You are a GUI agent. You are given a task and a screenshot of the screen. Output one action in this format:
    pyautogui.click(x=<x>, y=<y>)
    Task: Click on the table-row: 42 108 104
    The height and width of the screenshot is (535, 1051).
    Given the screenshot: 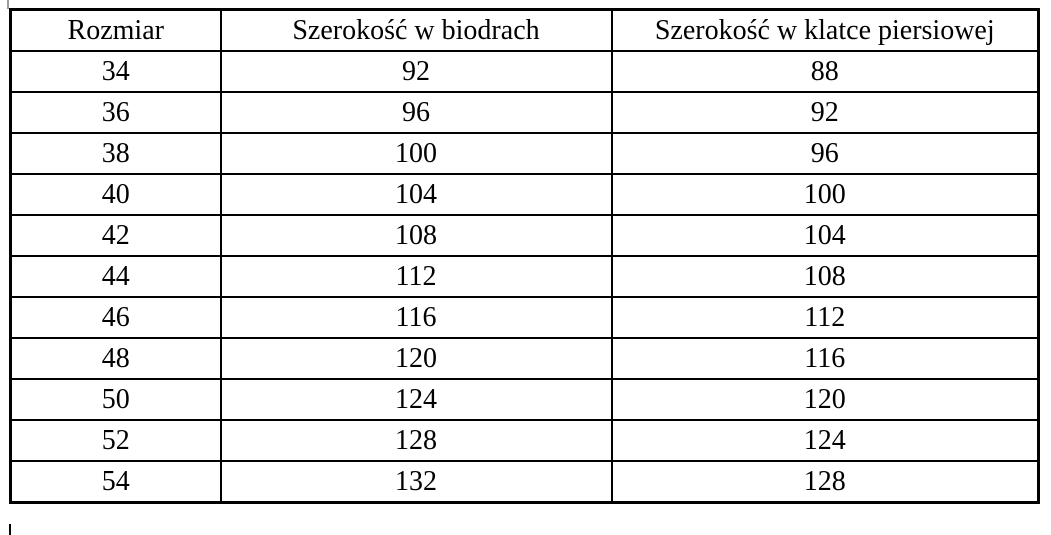 What is the action you would take?
    pyautogui.click(x=524, y=235)
    